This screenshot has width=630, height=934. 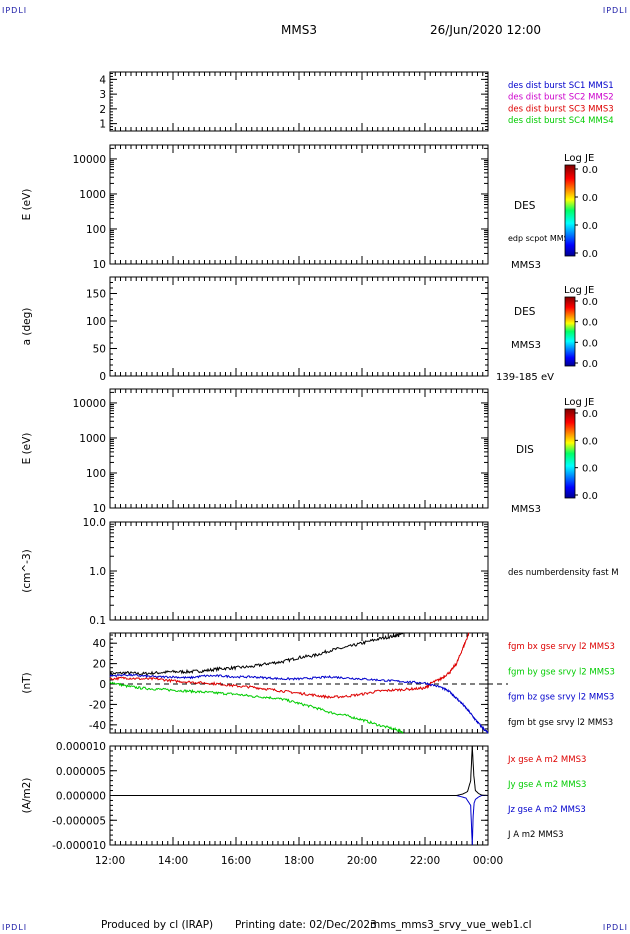 I want to click on corner-text-top-left: IPDLI, so click(x=15, y=10).